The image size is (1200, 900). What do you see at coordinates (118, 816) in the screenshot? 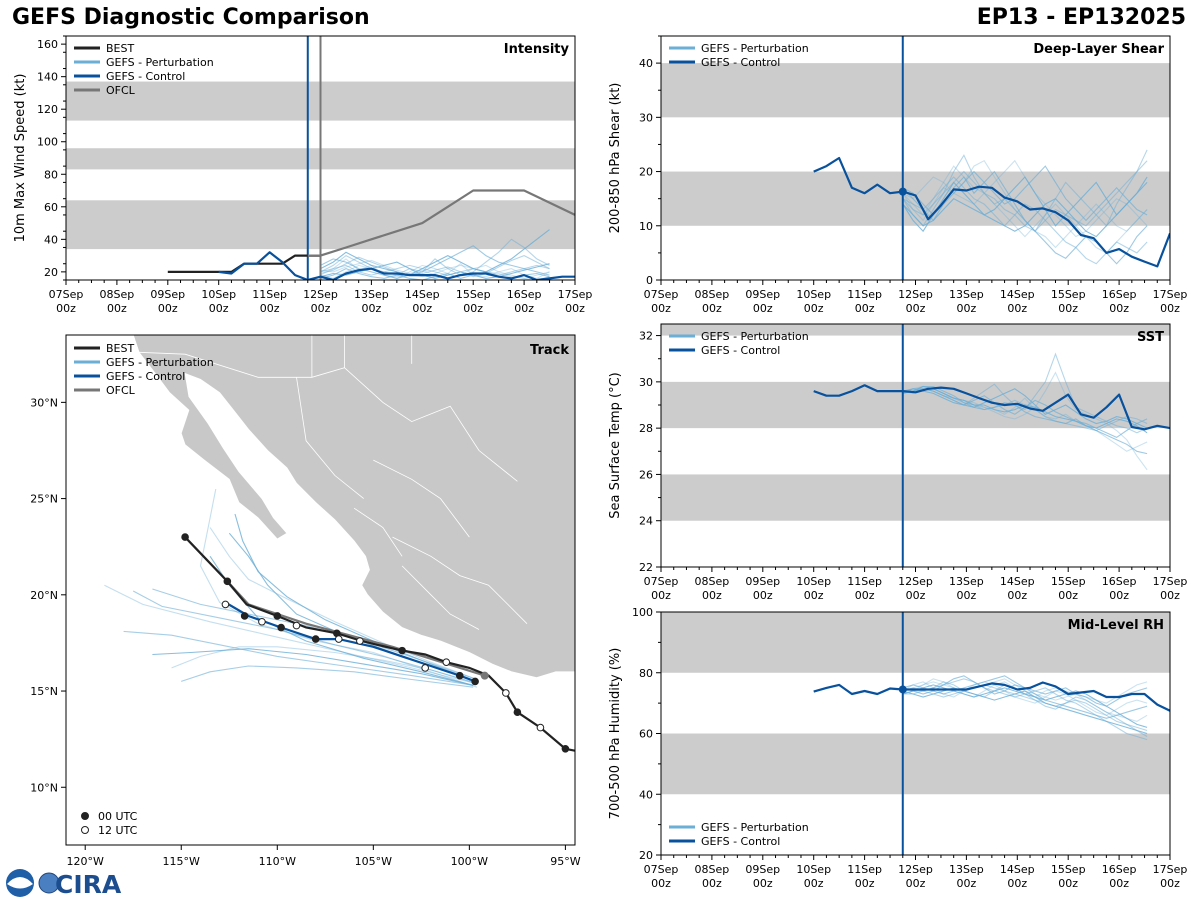
I see `legend-00utc-label: 00 UTC` at bounding box center [118, 816].